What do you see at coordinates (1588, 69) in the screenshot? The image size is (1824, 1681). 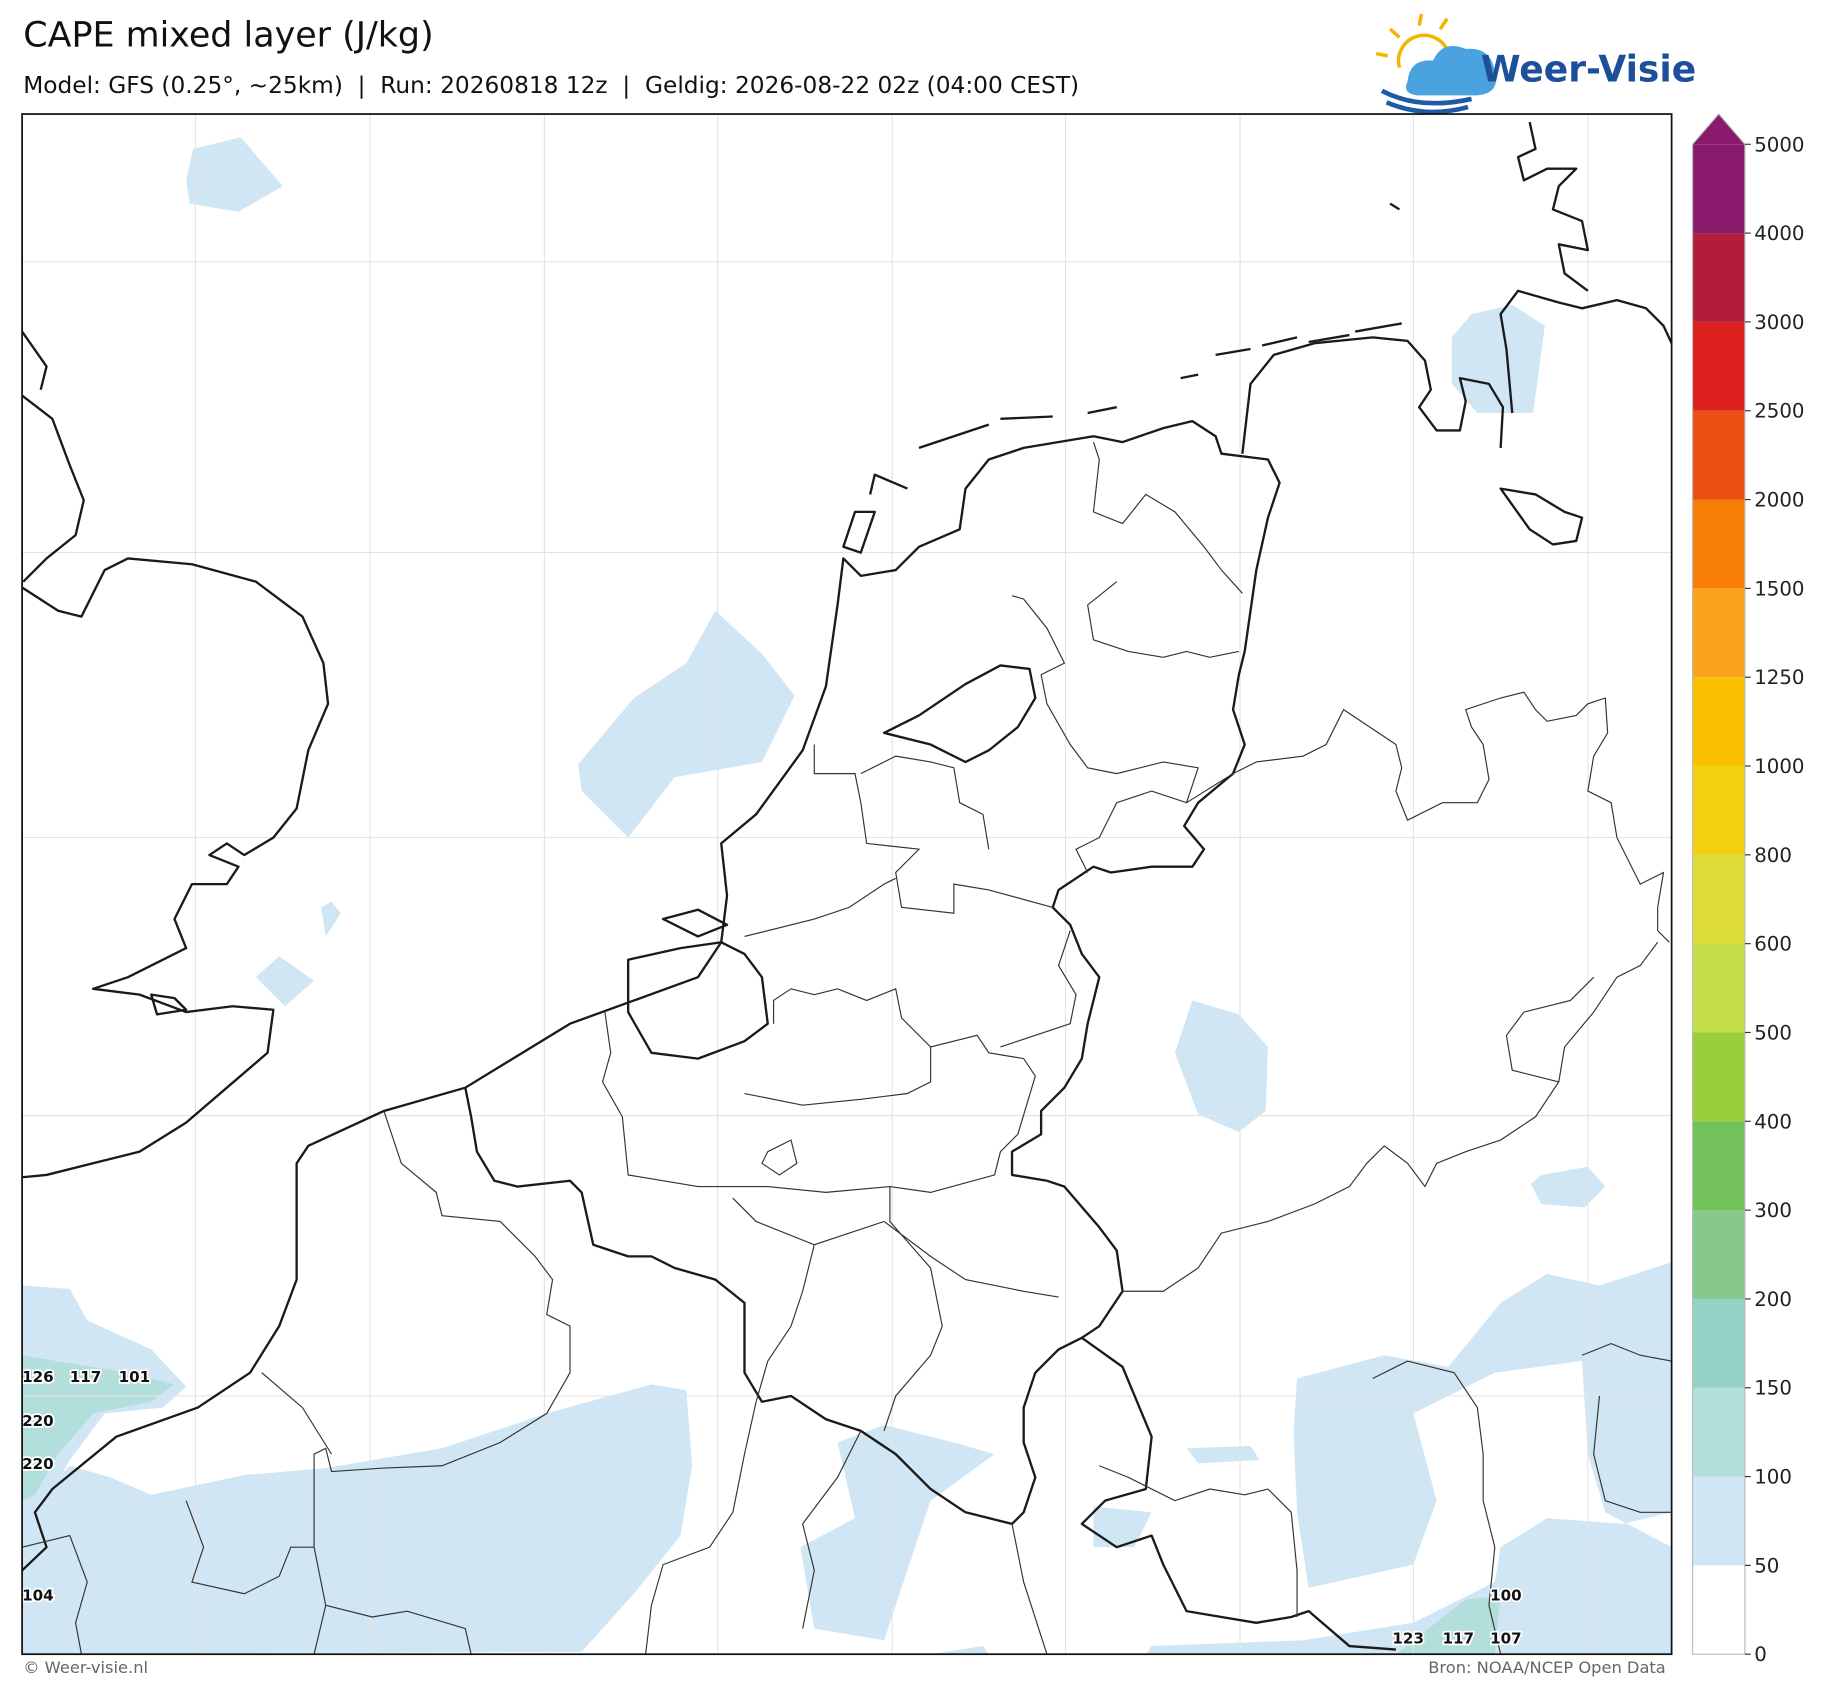 I see `logo-text: Weer-Visie` at bounding box center [1588, 69].